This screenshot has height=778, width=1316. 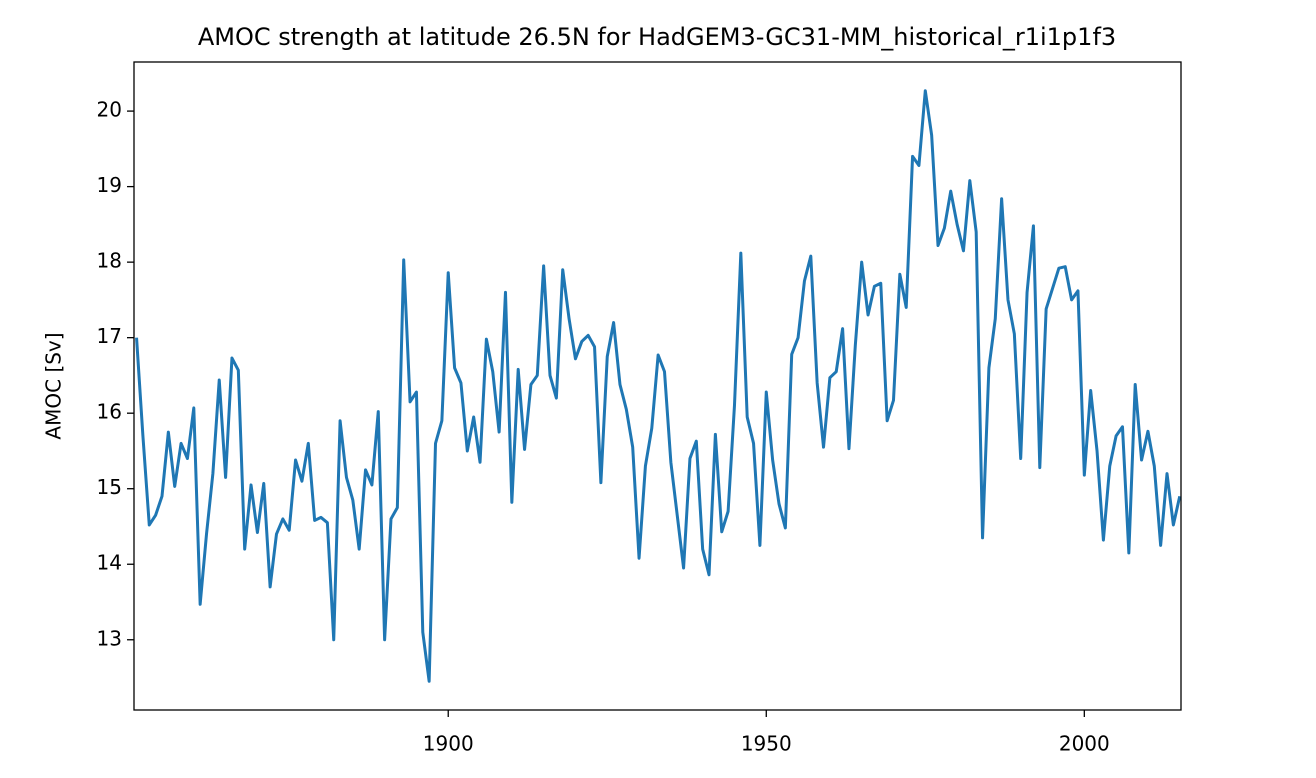 I want to click on y-tick-label: 14, so click(x=109, y=563).